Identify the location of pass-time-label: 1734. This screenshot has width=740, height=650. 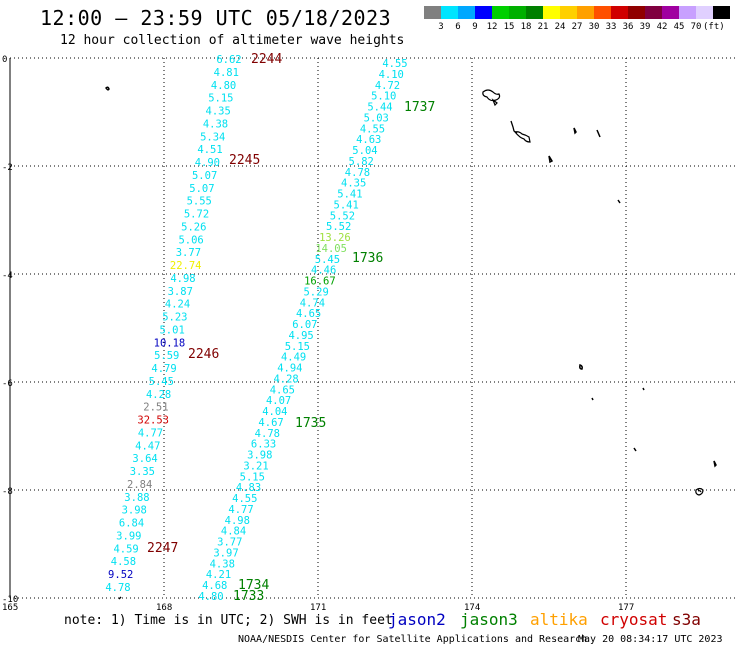
(253, 585).